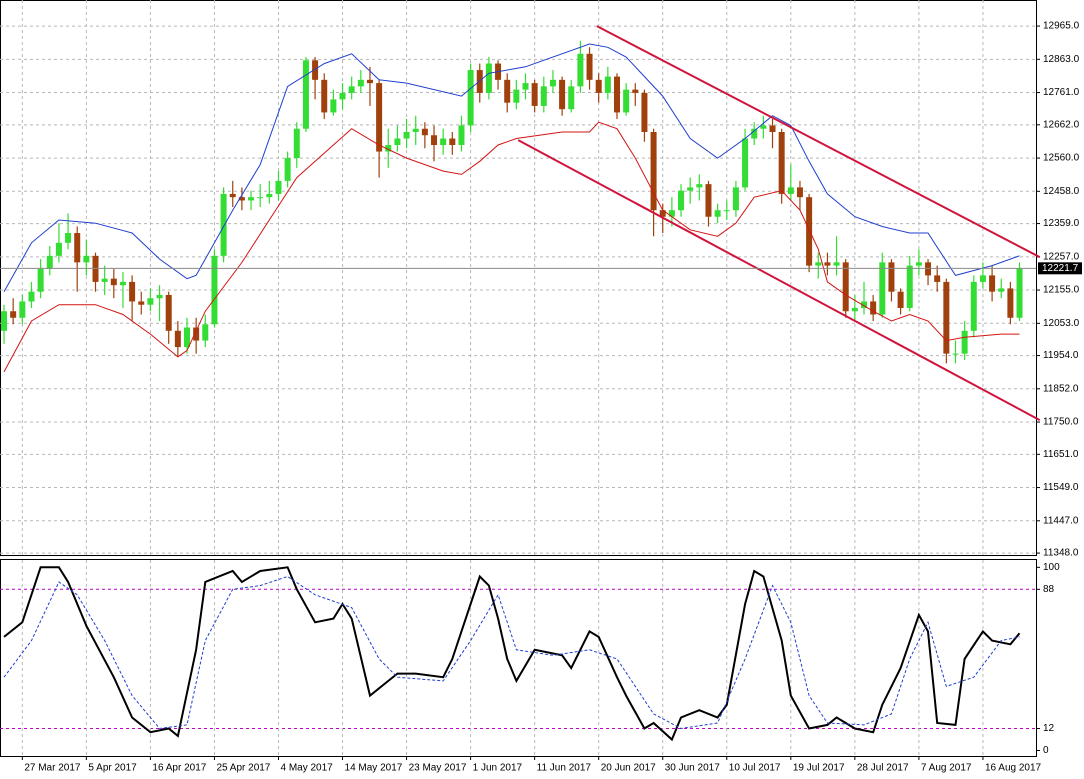 Image resolution: width=1084 pixels, height=779 pixels. Describe the element at coordinates (1061, 59) in the screenshot. I see `y-tick-label: 12863.0` at that location.